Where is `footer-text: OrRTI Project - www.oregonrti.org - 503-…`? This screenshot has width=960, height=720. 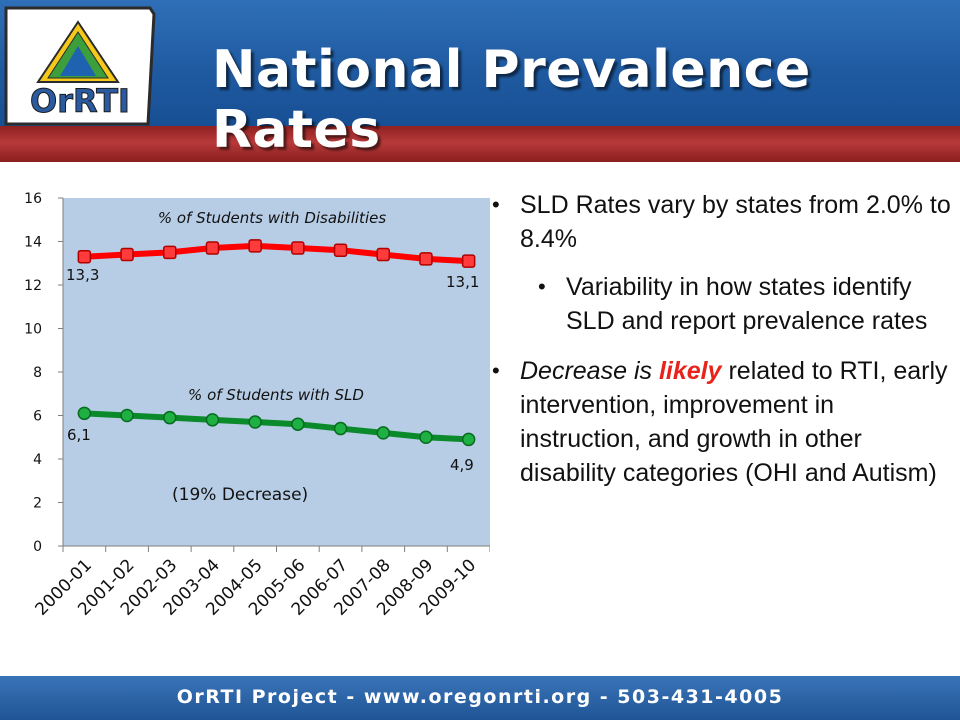
footer-text: OrRTI Project - www.oregonrti.org - 503-… is located at coordinates (480, 697).